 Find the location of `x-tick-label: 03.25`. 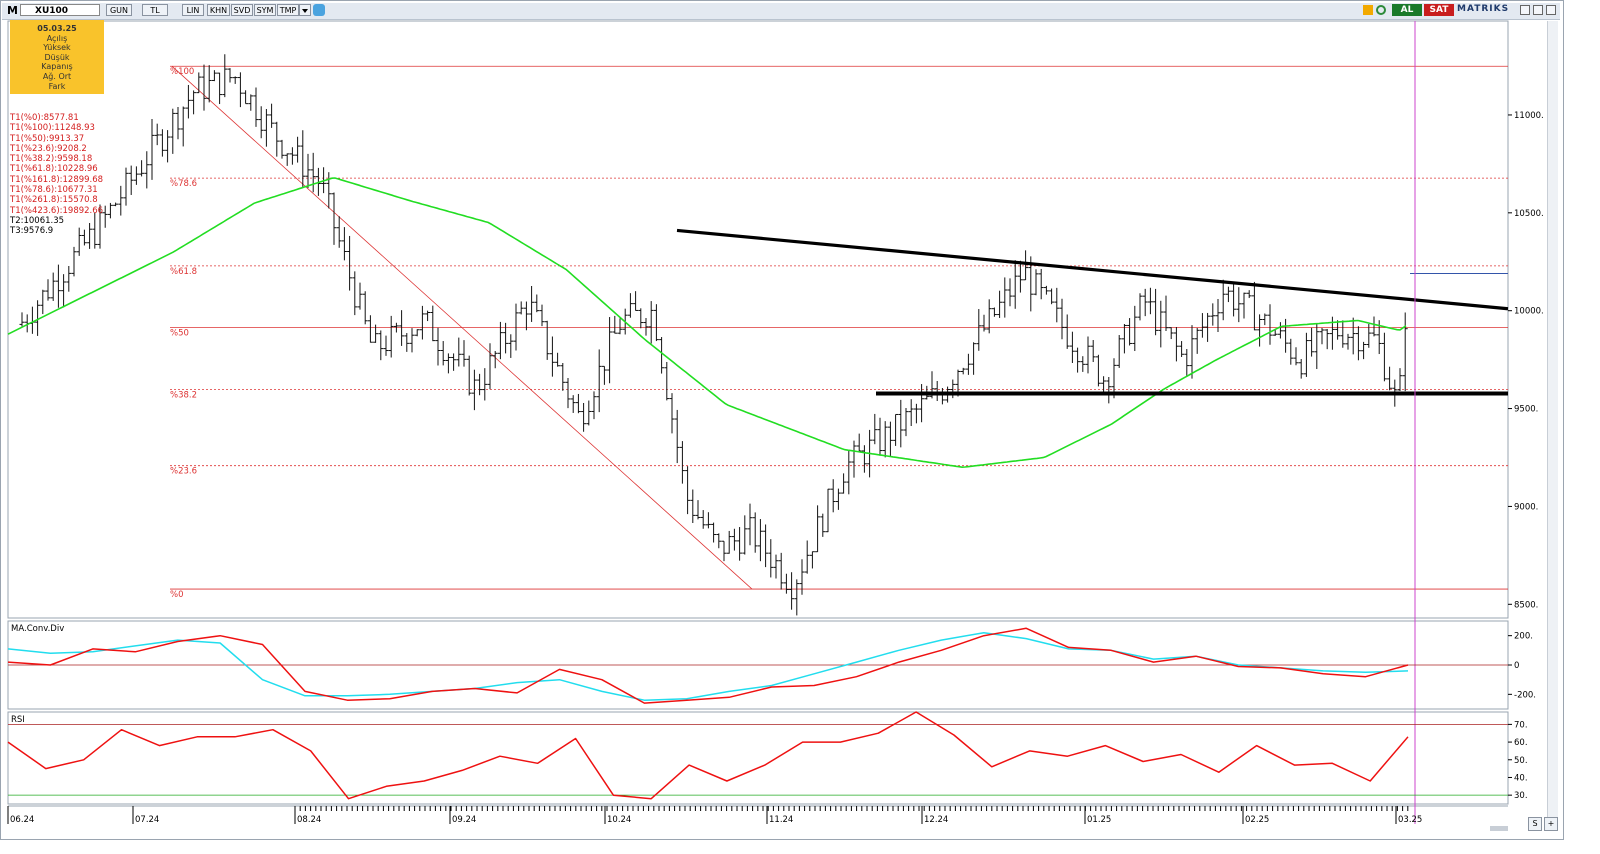

x-tick-label: 03.25 is located at coordinates (1410, 820).